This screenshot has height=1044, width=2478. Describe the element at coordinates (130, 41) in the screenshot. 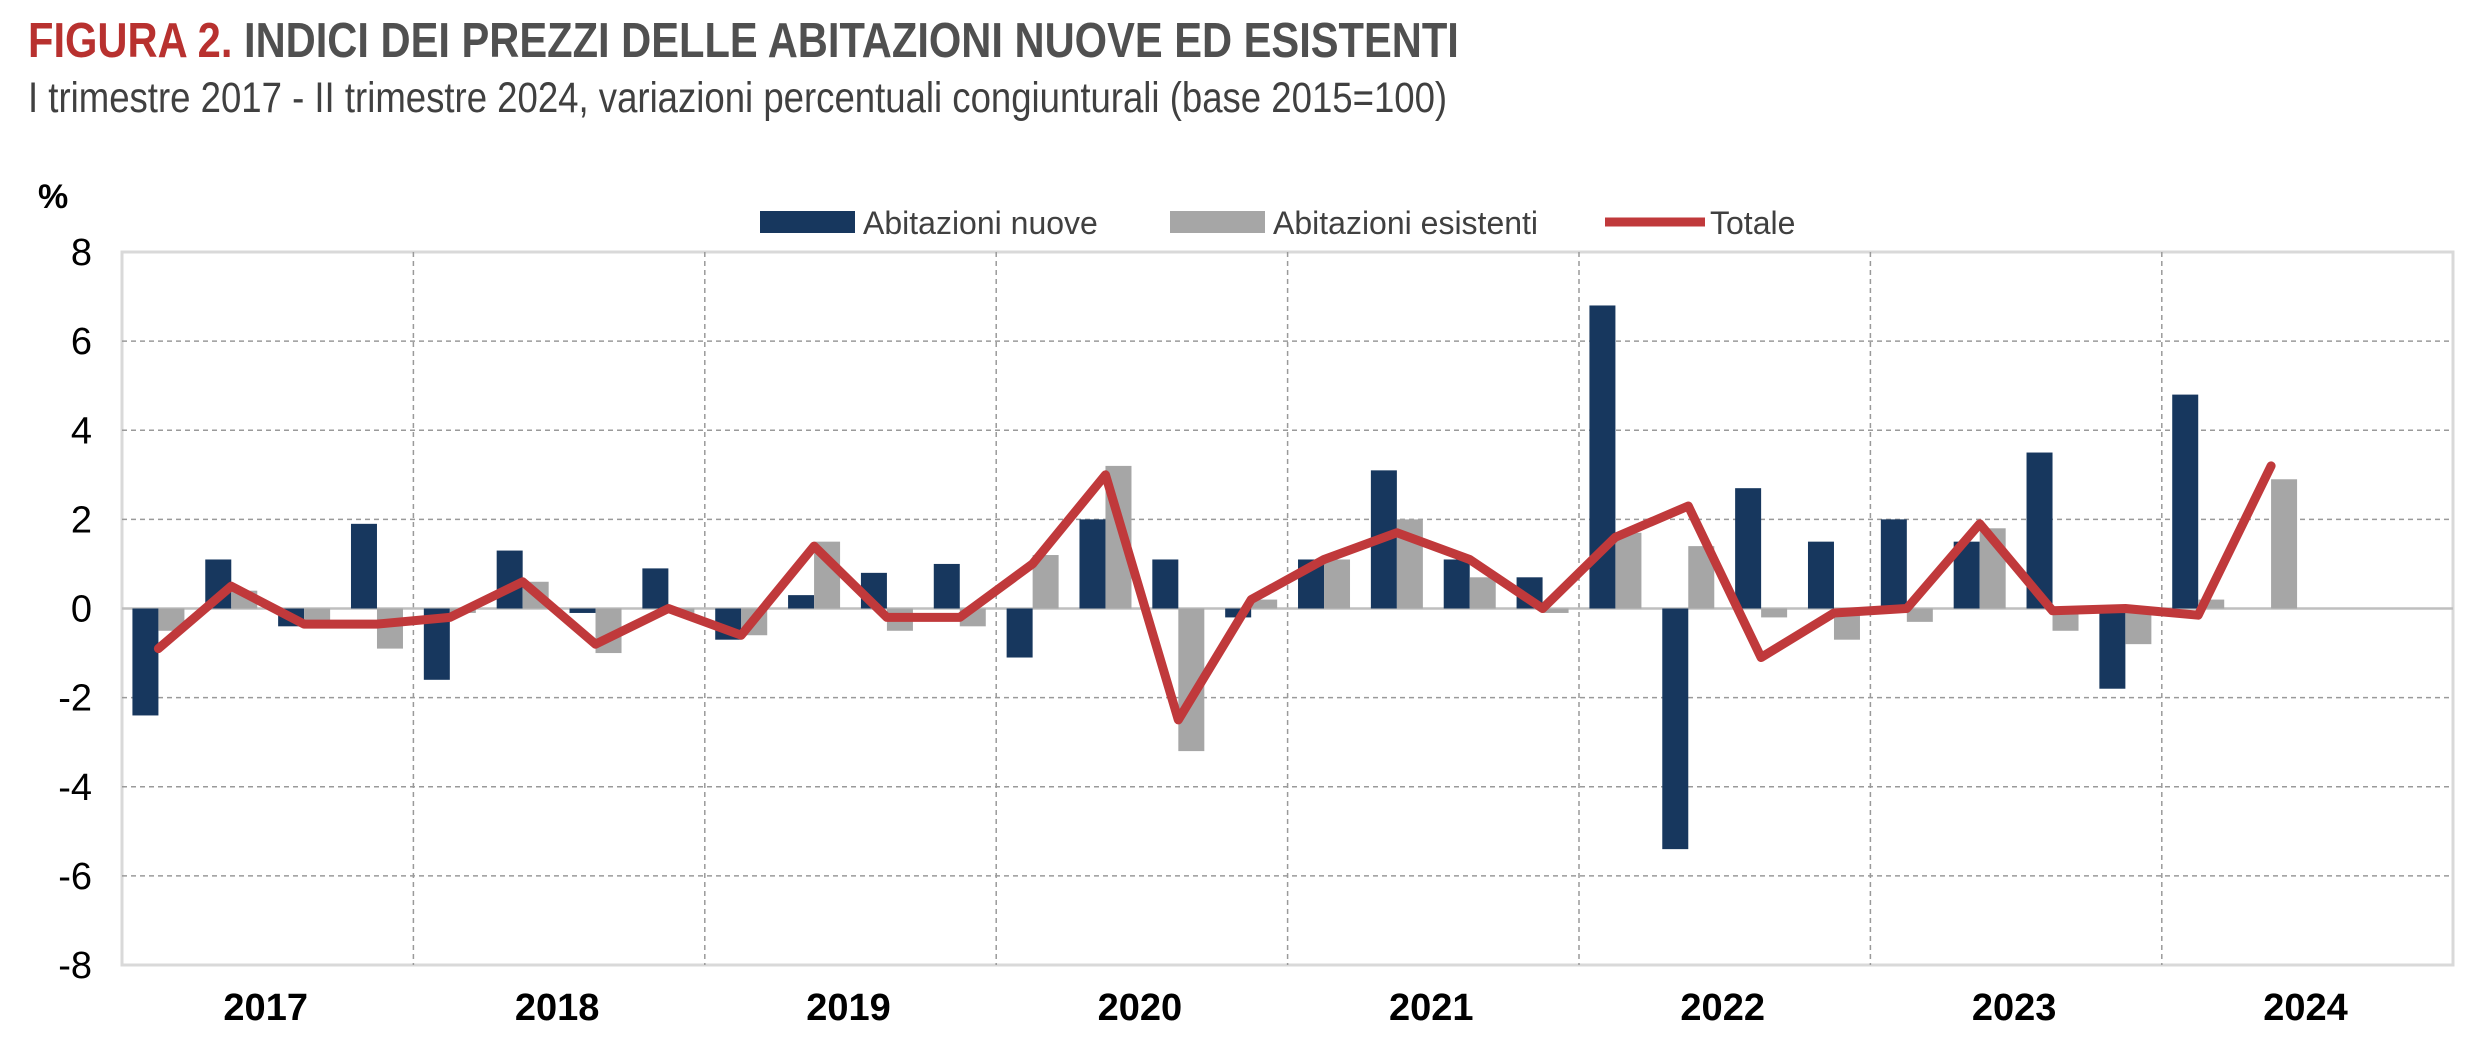

I see `figure-number: FIGURA 2.` at that location.